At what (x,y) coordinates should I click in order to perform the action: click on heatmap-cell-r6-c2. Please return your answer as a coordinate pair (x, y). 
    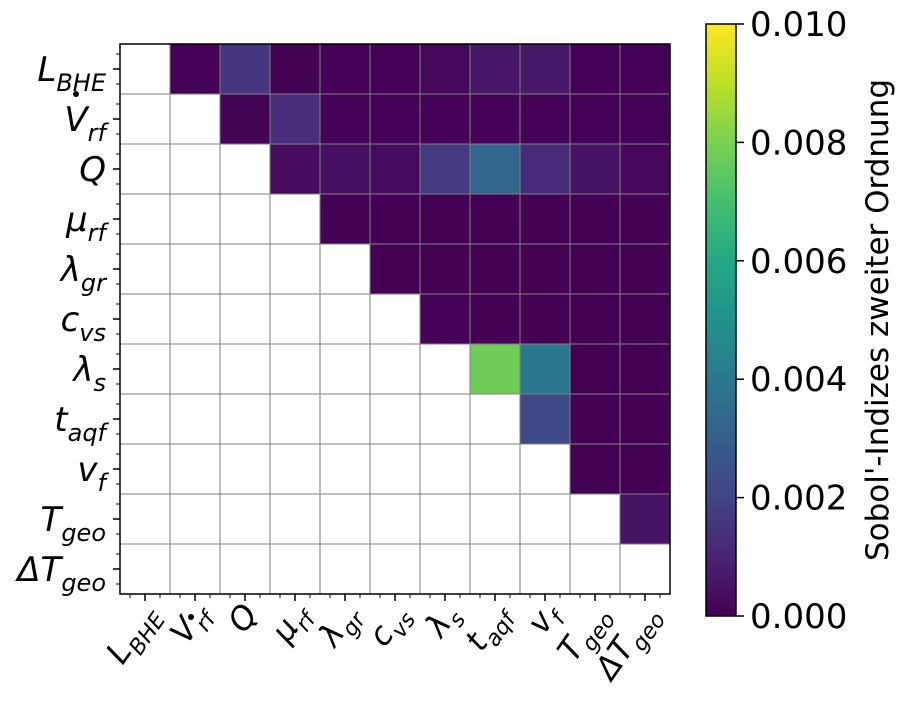
    Looking at the image, I should click on (245, 369).